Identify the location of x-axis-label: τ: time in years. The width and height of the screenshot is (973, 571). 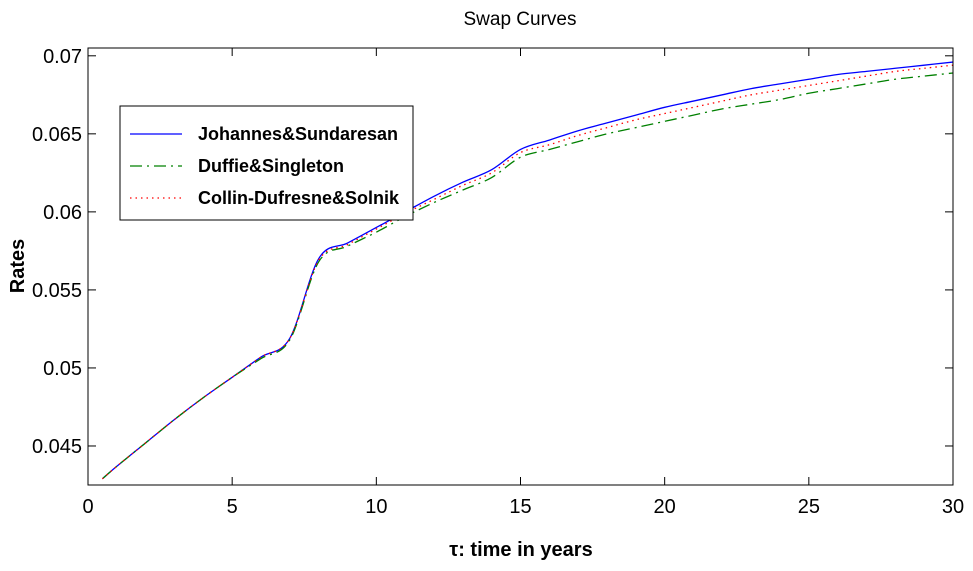
(520, 550).